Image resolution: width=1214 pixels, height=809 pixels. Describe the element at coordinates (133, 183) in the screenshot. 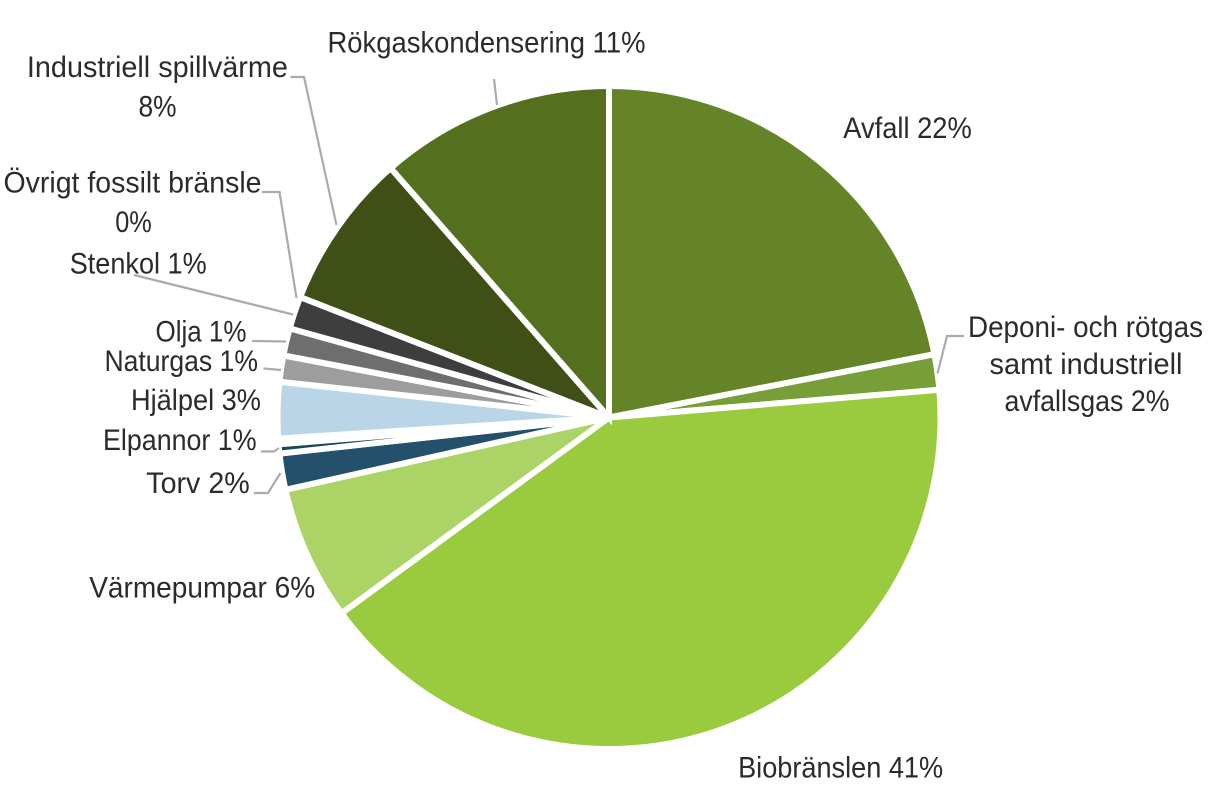

I see `svg-text: Övrigt fossilt bränsle` at that location.